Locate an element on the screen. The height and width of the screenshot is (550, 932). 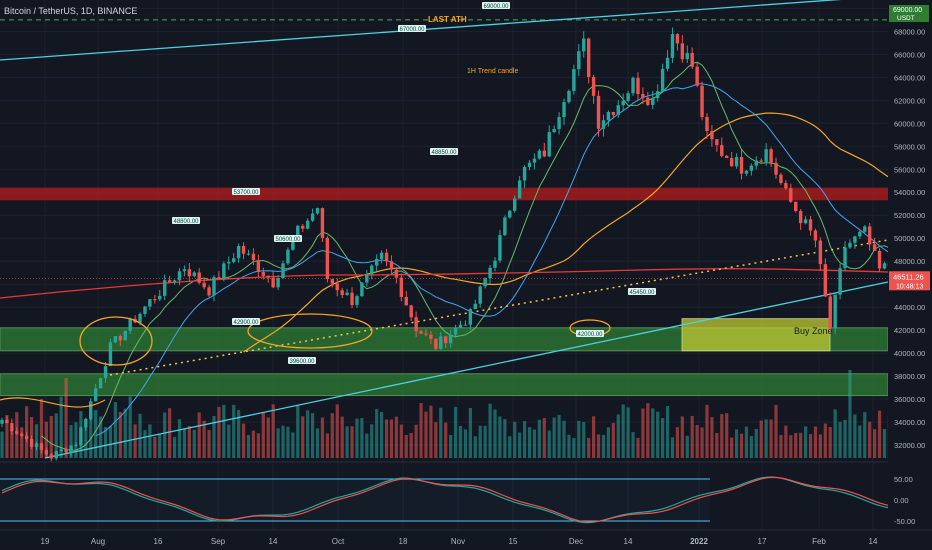
trend-candle-label: 1H Trend candle is located at coordinates (492, 71).